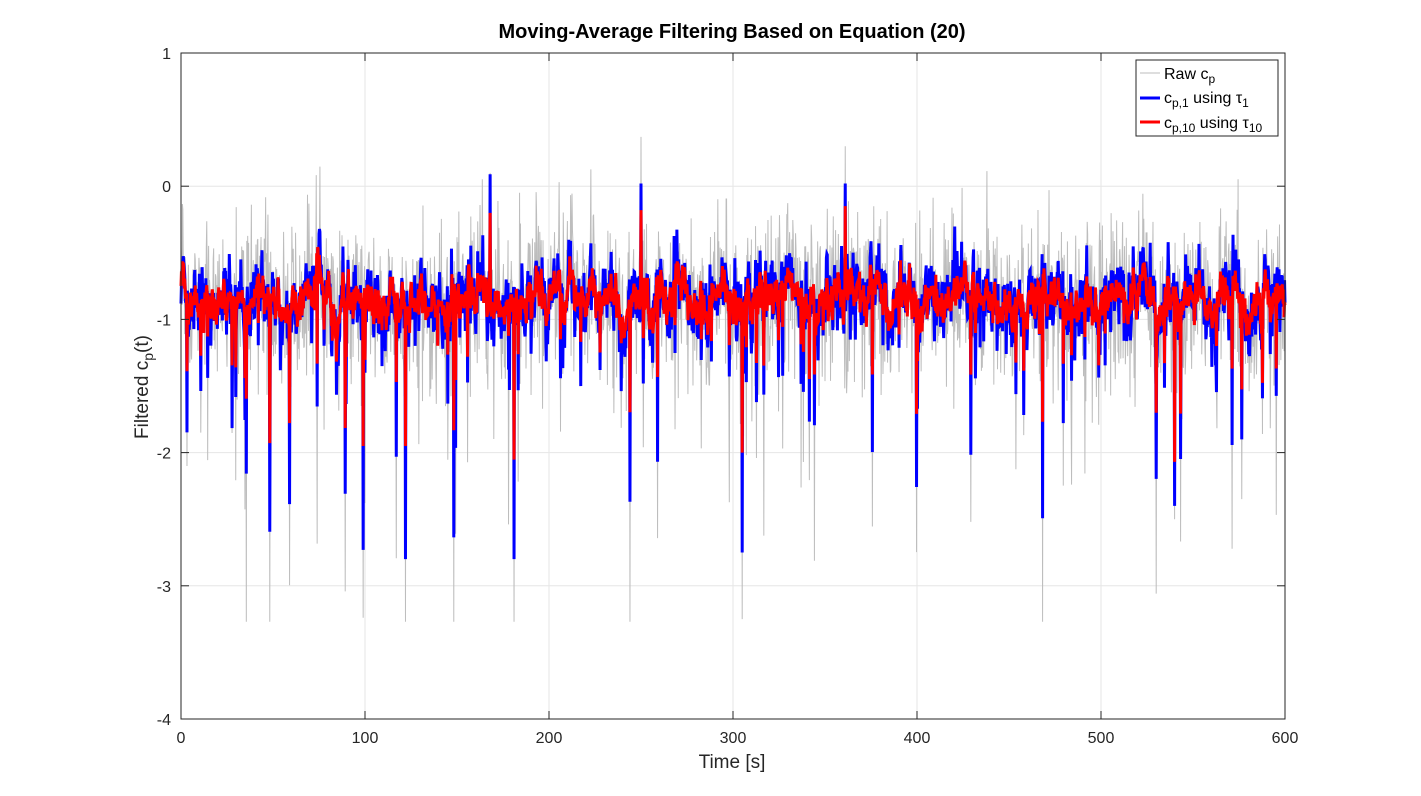 This screenshot has height=796, width=1421. Describe the element at coordinates (365, 738) in the screenshot. I see `x-tick-label: 100` at that location.